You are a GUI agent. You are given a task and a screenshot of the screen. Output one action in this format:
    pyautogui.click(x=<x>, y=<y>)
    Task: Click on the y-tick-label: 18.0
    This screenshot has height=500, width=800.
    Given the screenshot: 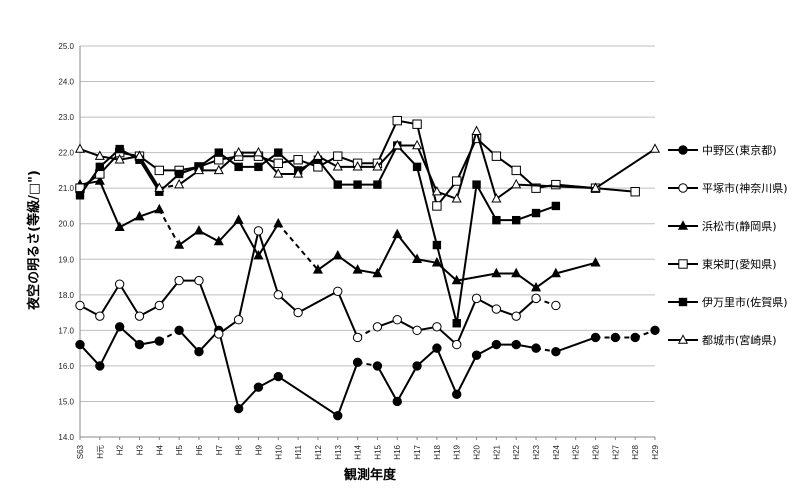 What is the action you would take?
    pyautogui.click(x=66, y=295)
    